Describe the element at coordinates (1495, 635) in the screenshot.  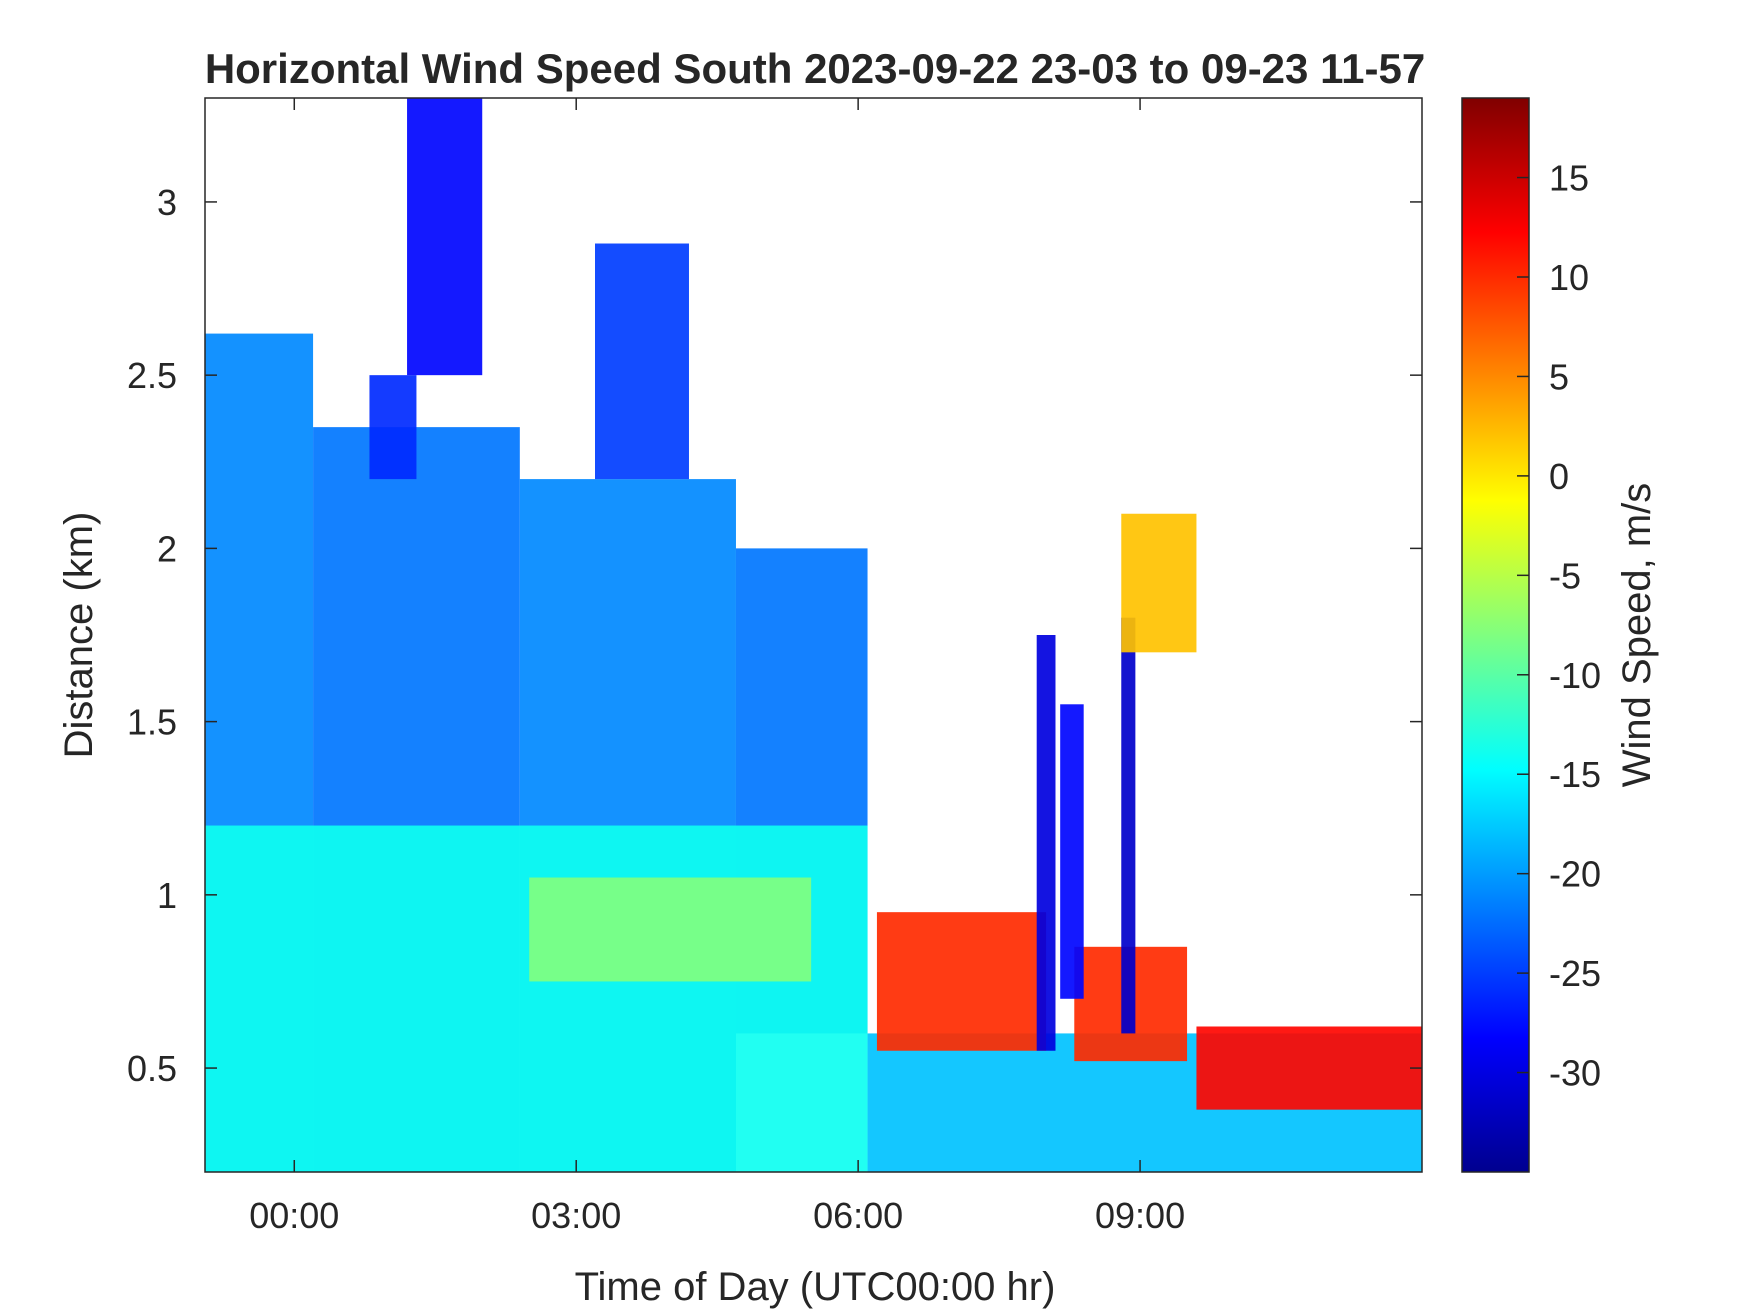
I see `colorbar-scale` at that location.